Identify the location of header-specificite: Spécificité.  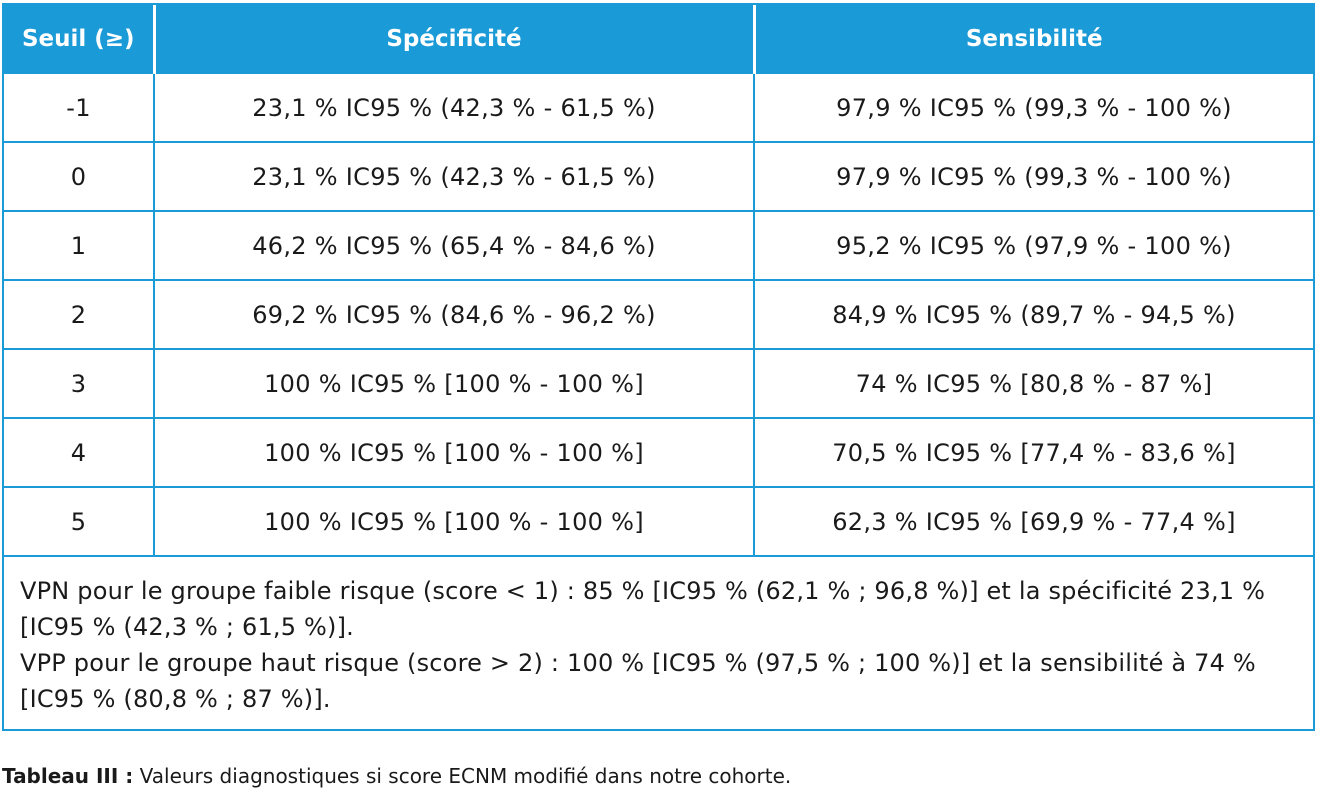
(455, 39).